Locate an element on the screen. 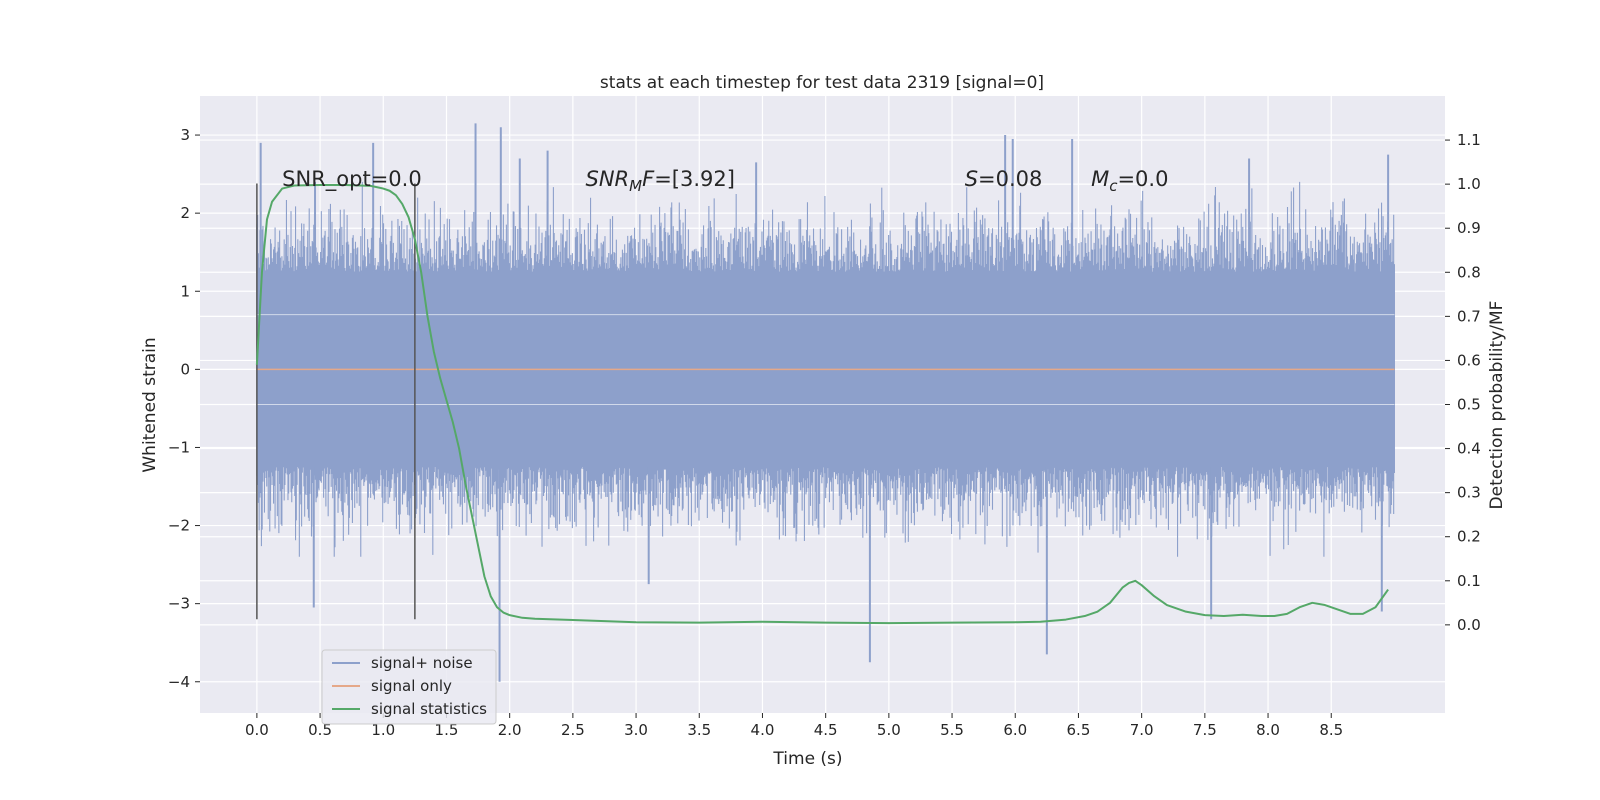  x-tick-label: 2.0 is located at coordinates (510, 730).